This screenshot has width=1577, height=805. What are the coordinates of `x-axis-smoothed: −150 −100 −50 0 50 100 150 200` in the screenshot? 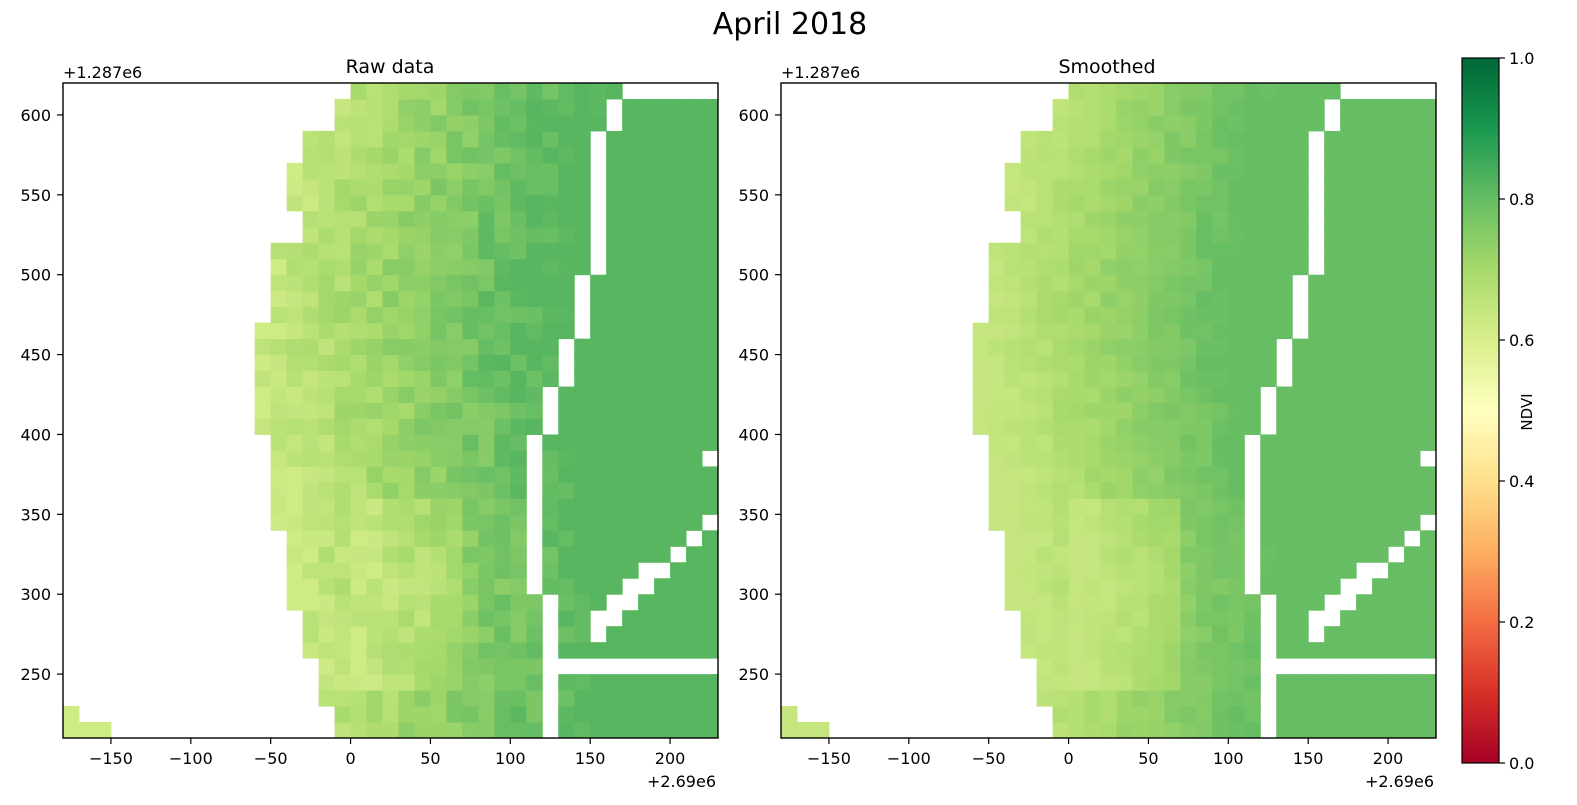 It's located at (1105, 753).